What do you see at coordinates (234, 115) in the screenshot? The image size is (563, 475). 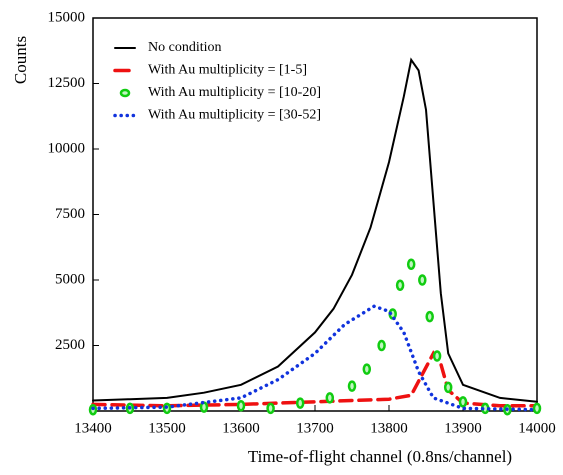 I see `legend-label: With Au multiplicity = [30-52]` at bounding box center [234, 115].